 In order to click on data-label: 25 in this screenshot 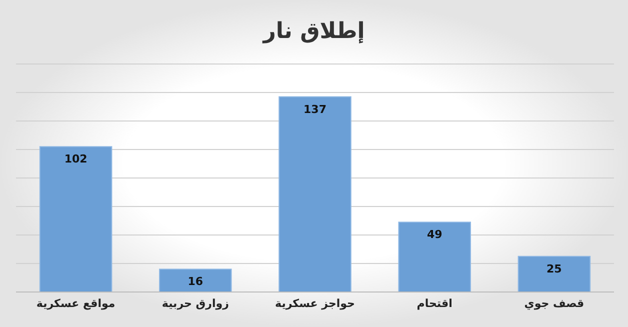, I will do `click(554, 269)`.